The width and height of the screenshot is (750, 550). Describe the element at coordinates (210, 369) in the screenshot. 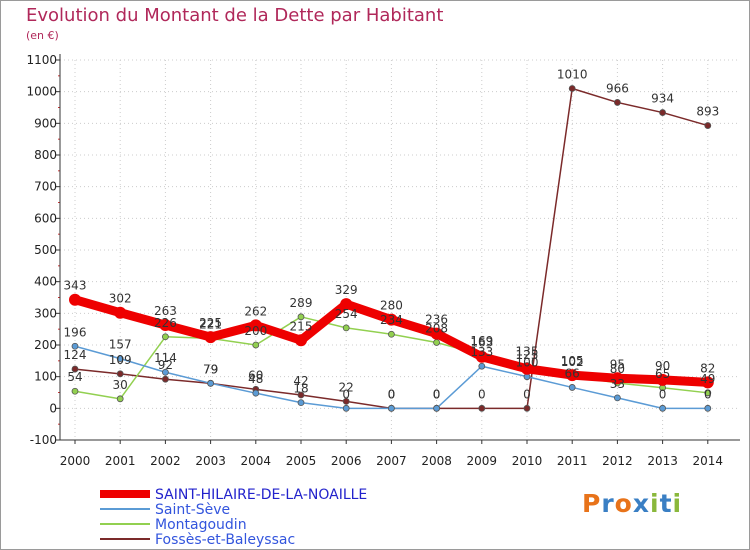

I see `data-label-2: 79` at that location.